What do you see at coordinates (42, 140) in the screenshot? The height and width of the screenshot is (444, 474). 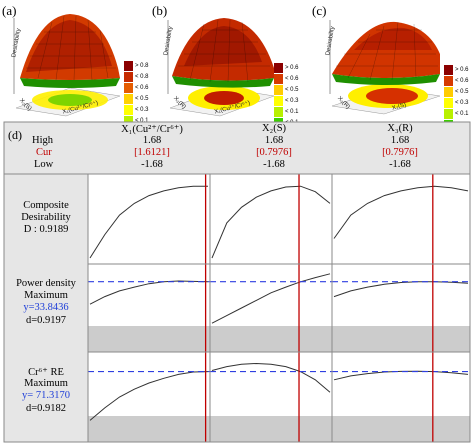 I see `row-label-high: High` at bounding box center [42, 140].